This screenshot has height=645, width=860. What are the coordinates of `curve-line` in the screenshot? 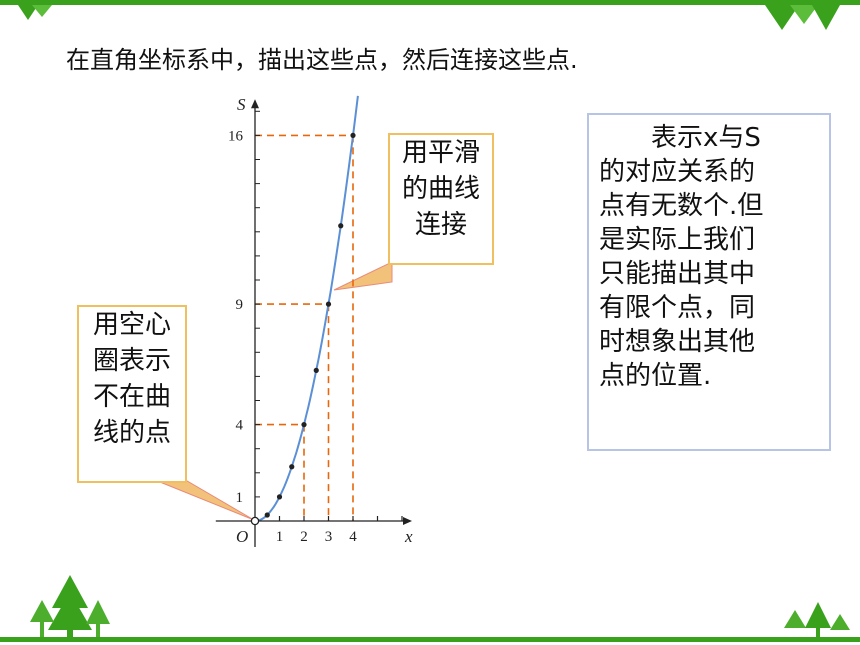 It's located at (306, 308).